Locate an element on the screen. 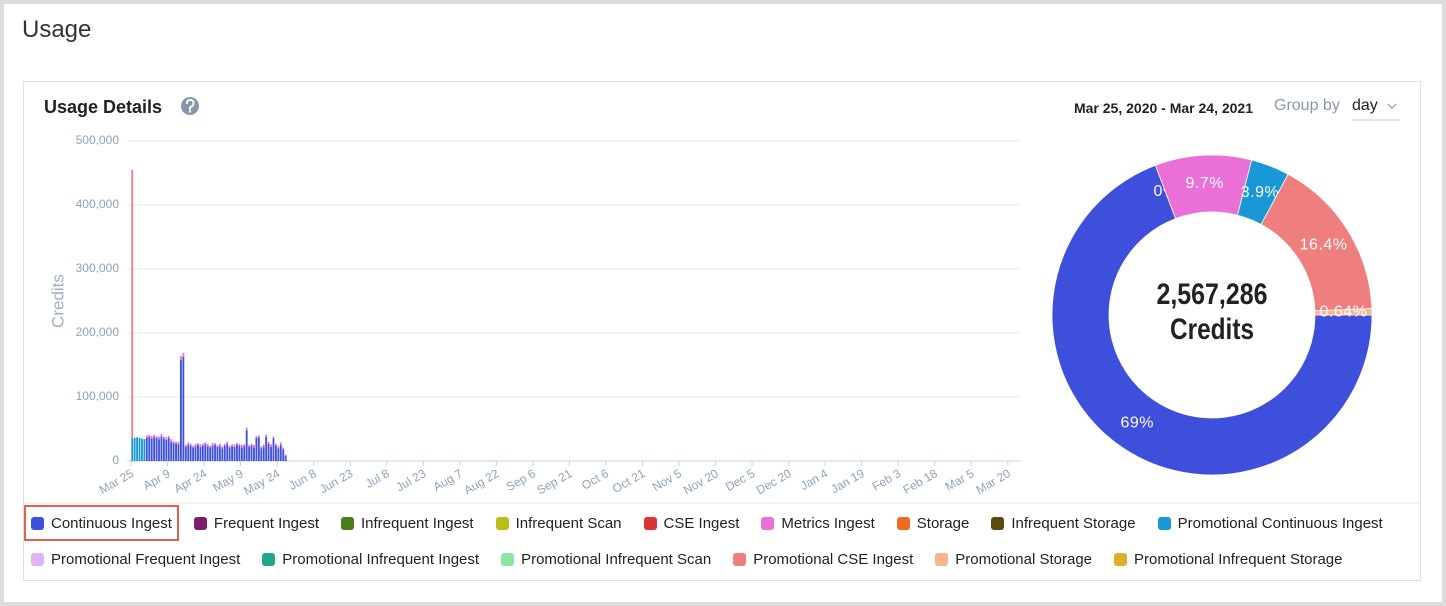  legend-item: Infrequent Storage is located at coordinates (1063, 523).